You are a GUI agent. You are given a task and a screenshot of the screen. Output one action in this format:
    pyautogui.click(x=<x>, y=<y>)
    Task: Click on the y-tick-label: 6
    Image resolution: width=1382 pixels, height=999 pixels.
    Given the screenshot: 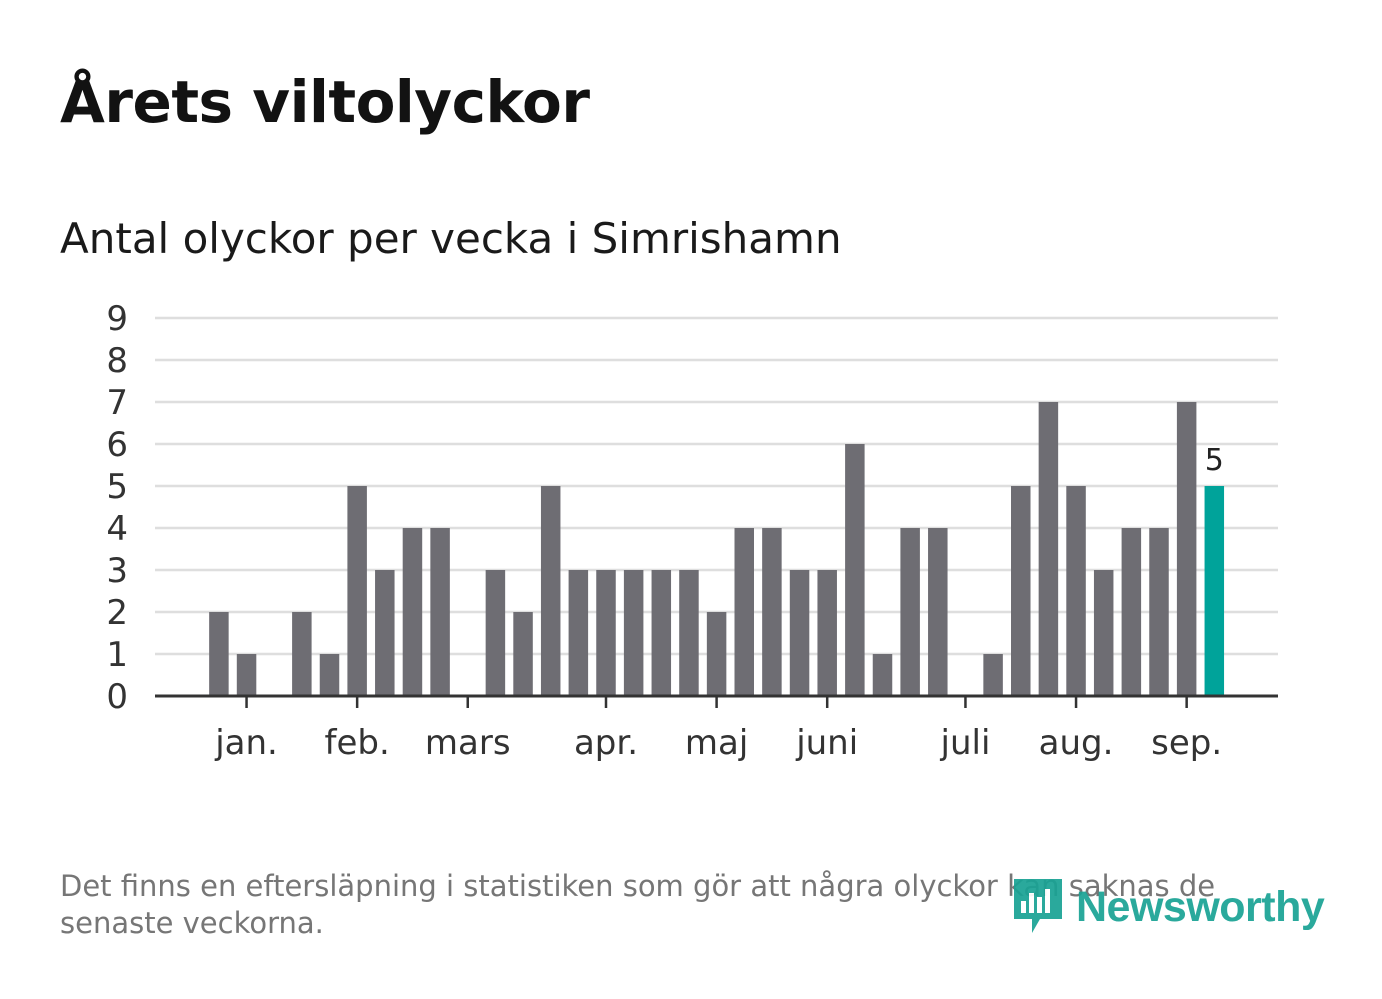 What is the action you would take?
    pyautogui.click(x=117, y=445)
    